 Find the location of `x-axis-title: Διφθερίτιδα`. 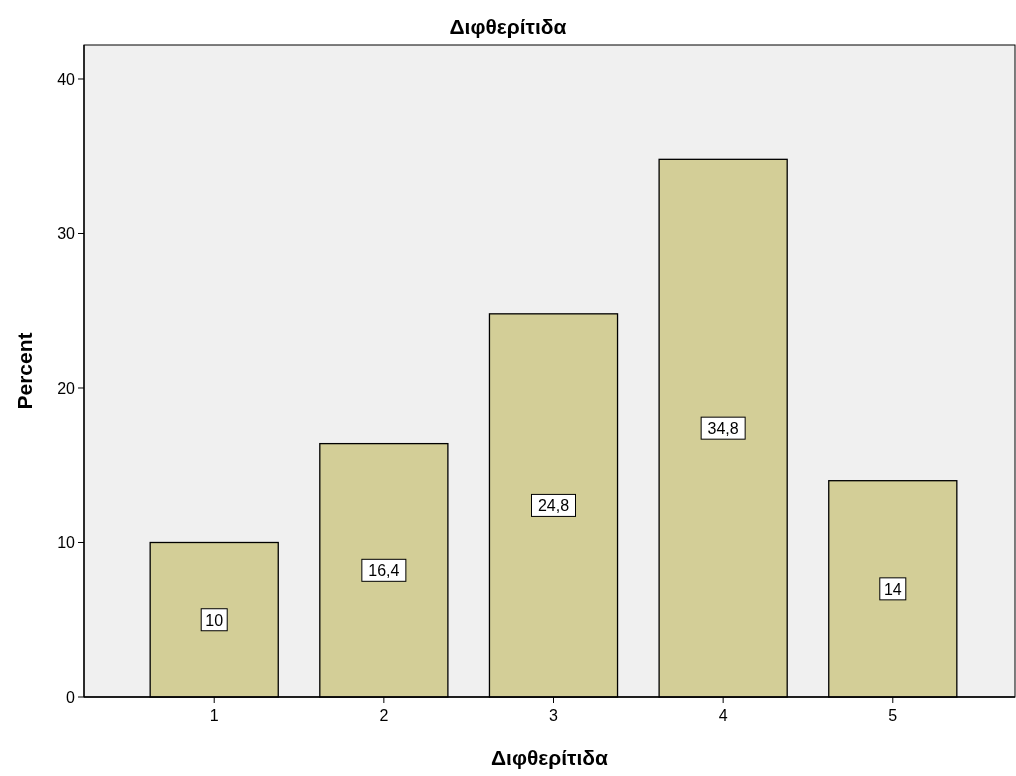

x-axis-title: Διφθερίτιδα is located at coordinates (550, 757).